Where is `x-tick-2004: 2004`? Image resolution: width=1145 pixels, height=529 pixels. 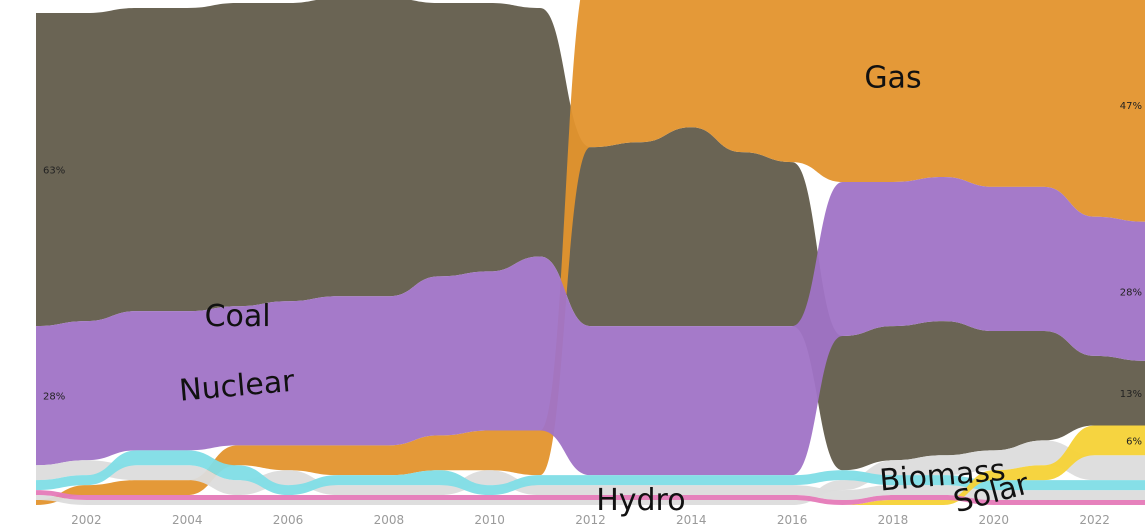
x-tick-2004: 2004 is located at coordinates (187, 520).